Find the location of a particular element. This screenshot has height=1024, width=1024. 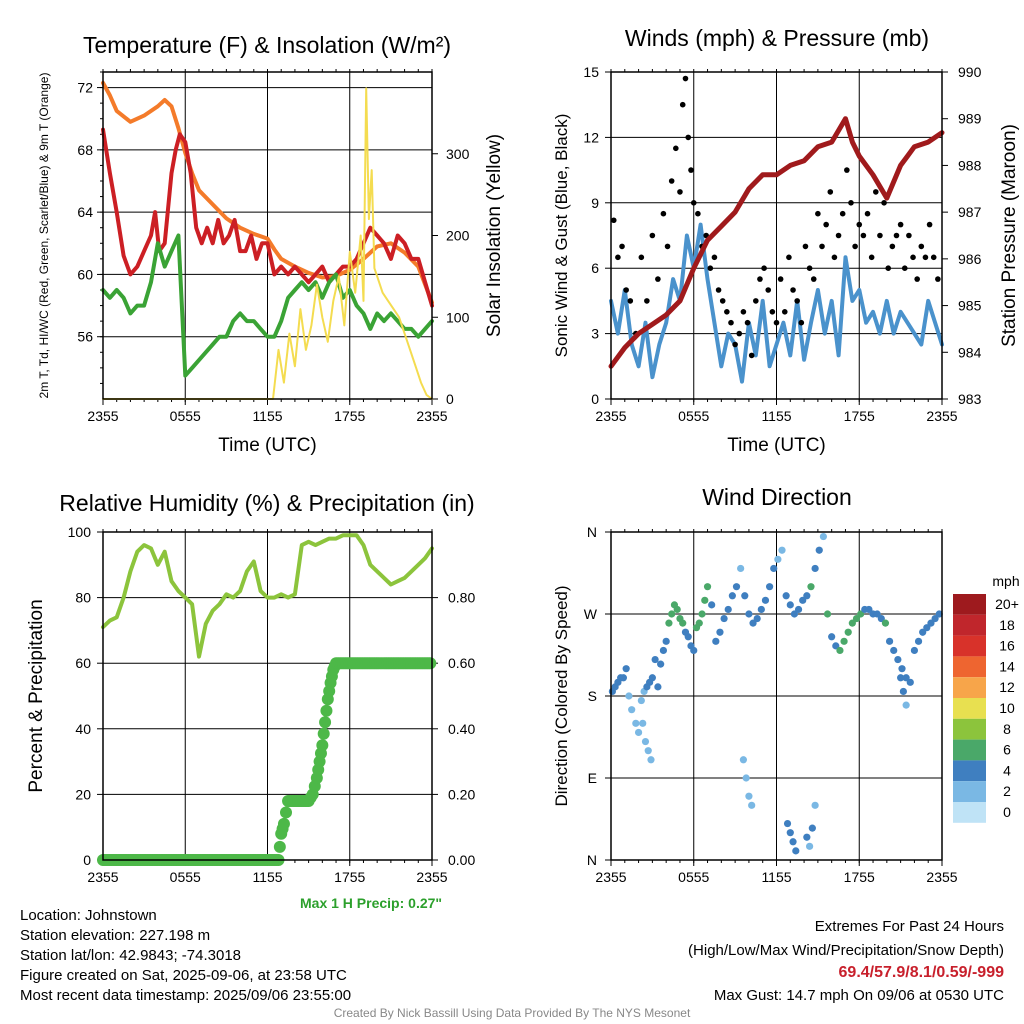

colorbar-label: 10 is located at coordinates (1007, 708).